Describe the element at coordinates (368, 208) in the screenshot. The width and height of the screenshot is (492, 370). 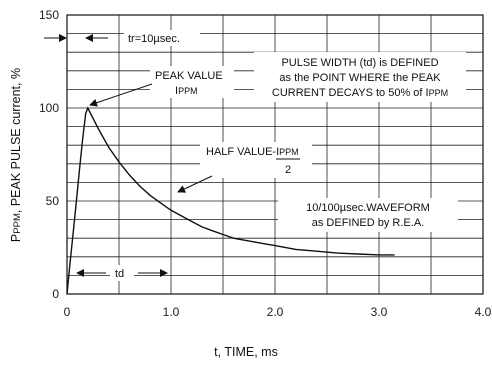
I see `waveform-line-1: 10/100µsec.WAVEFORM` at that location.